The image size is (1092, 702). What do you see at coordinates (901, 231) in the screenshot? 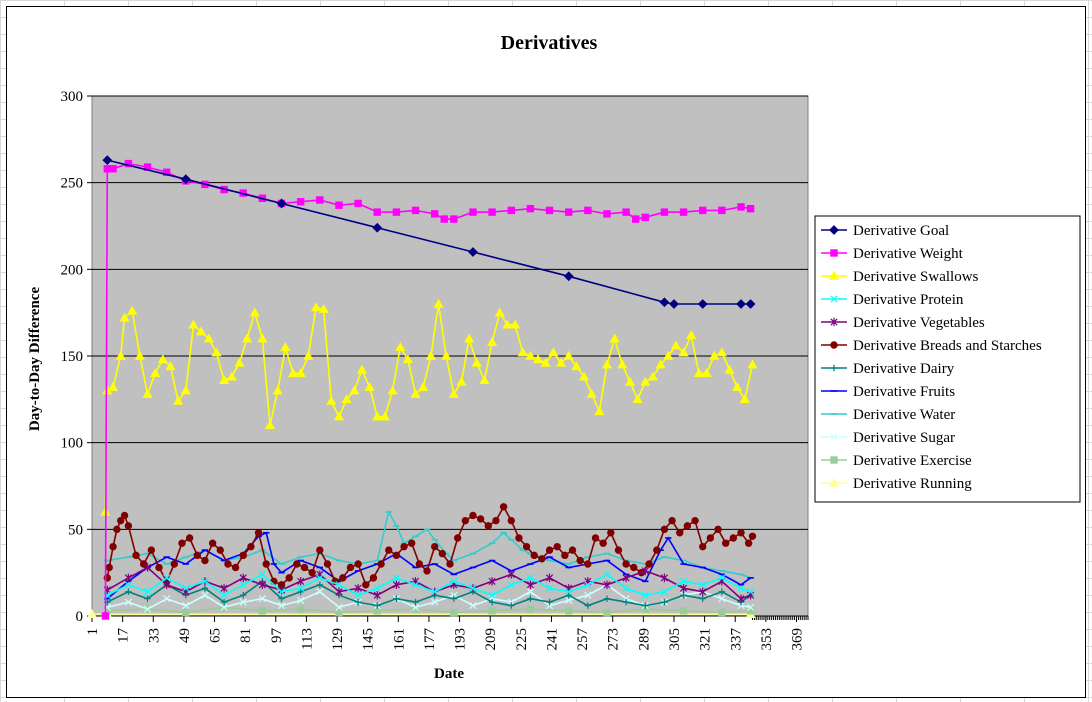
I see `legend-label: Derivative Goal` at bounding box center [901, 231].